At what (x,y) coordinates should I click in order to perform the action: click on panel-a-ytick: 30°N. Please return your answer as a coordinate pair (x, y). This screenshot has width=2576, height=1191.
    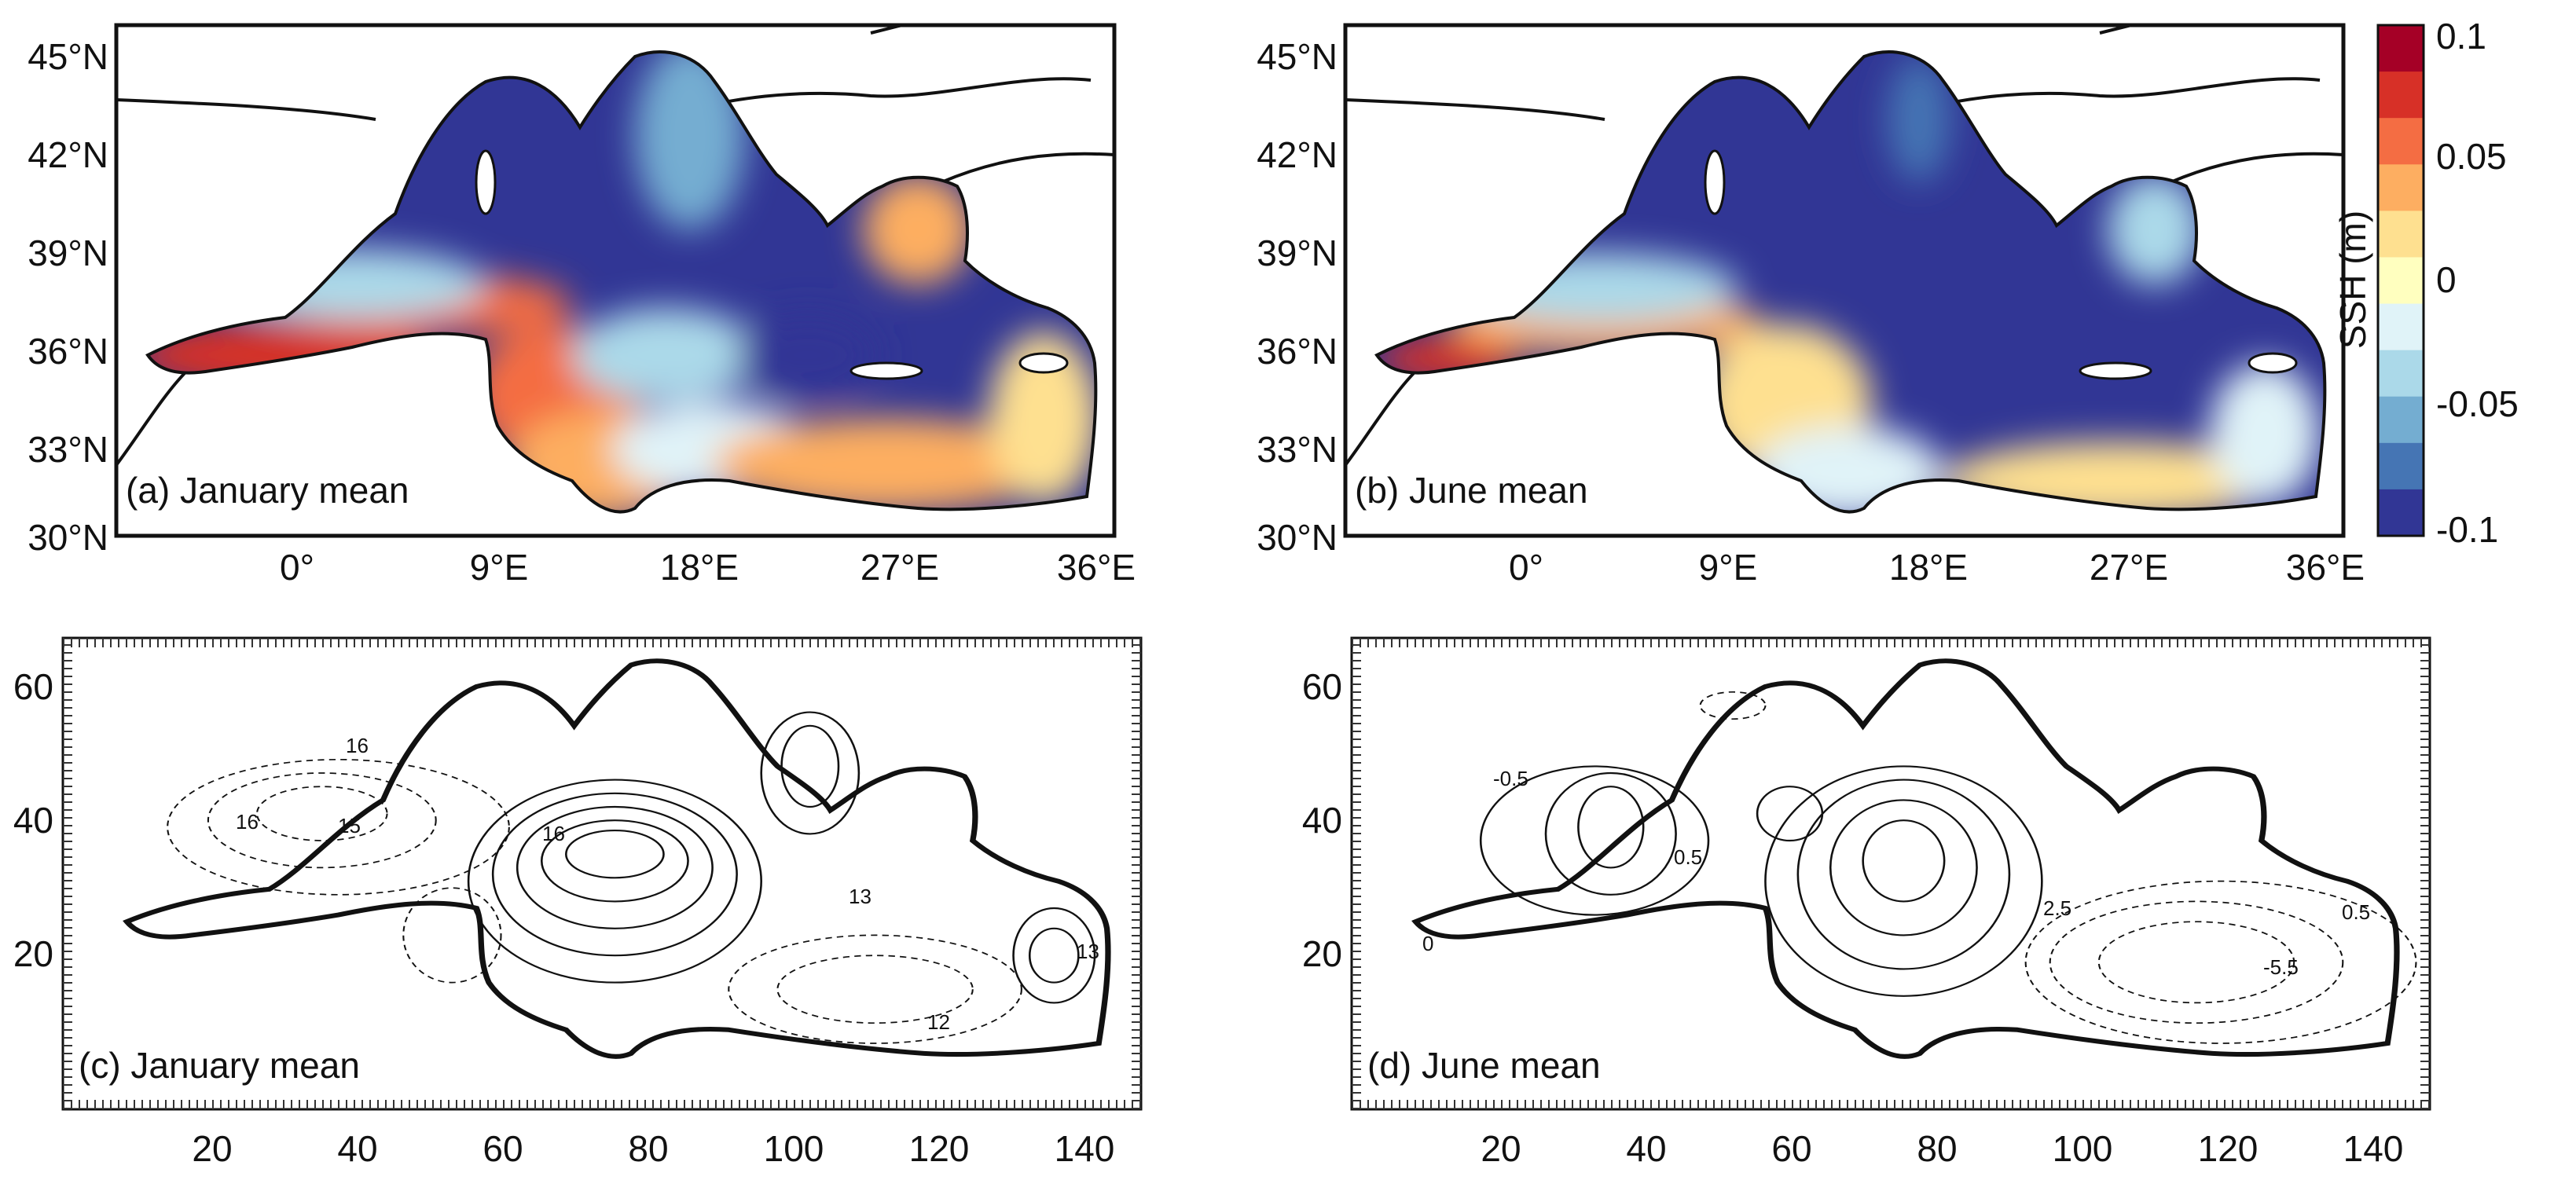
    Looking at the image, I should click on (68, 537).